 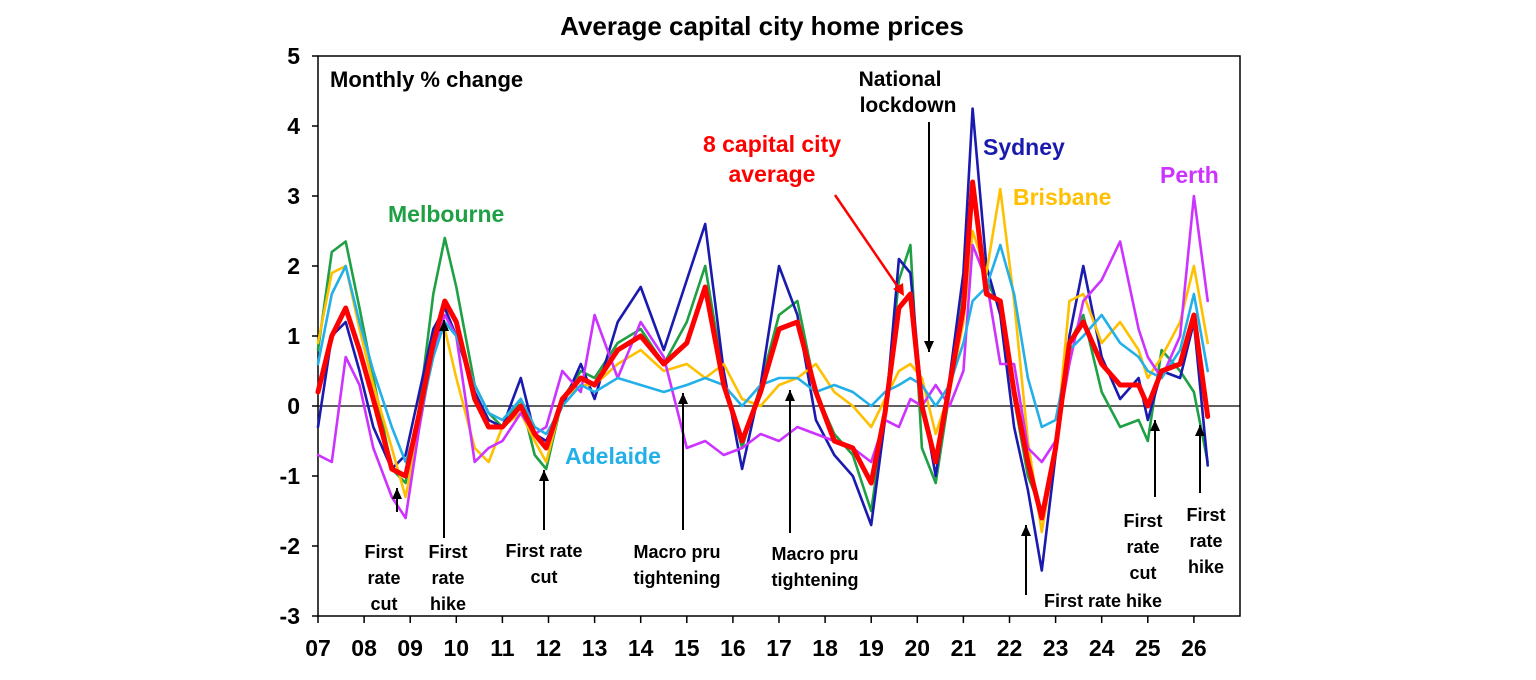 I want to click on annotation-cut08: First, so click(x=383, y=552).